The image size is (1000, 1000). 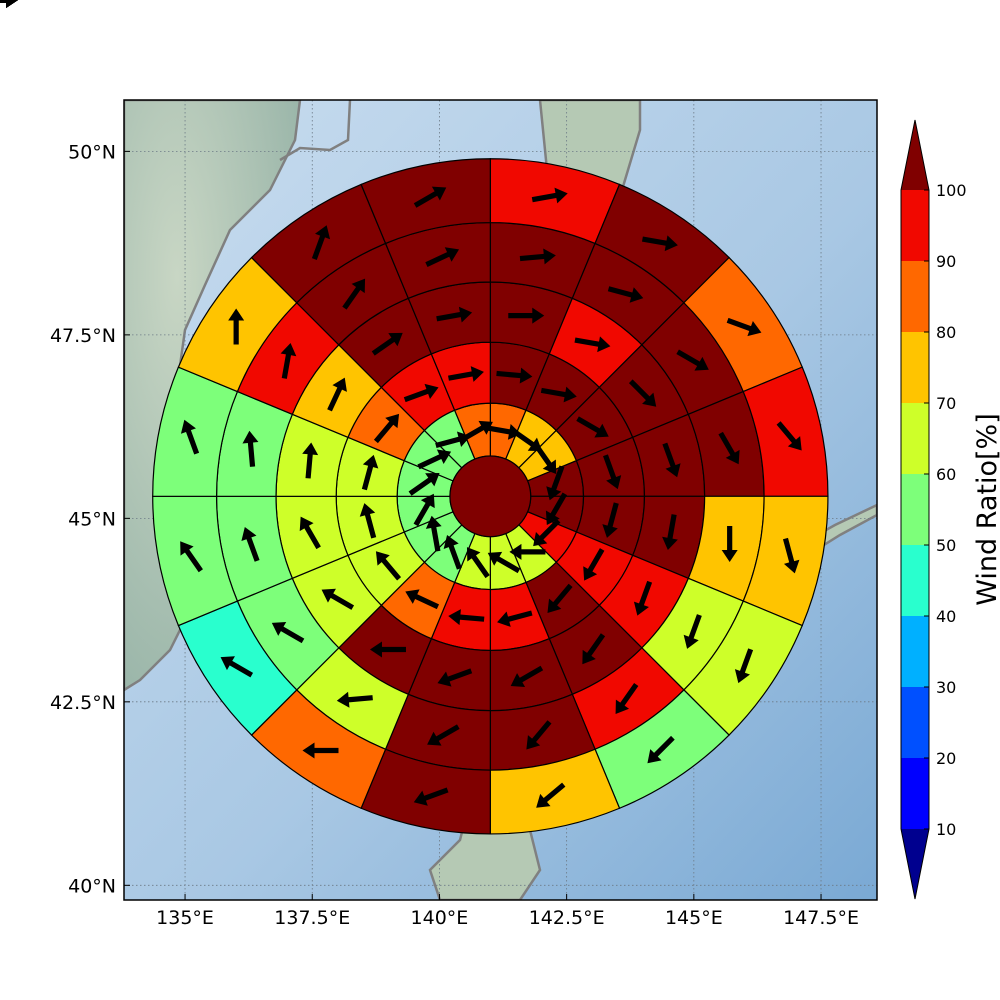 What do you see at coordinates (83, 336) in the screenshot?
I see `y-tick-label-3: 47.5°N` at bounding box center [83, 336].